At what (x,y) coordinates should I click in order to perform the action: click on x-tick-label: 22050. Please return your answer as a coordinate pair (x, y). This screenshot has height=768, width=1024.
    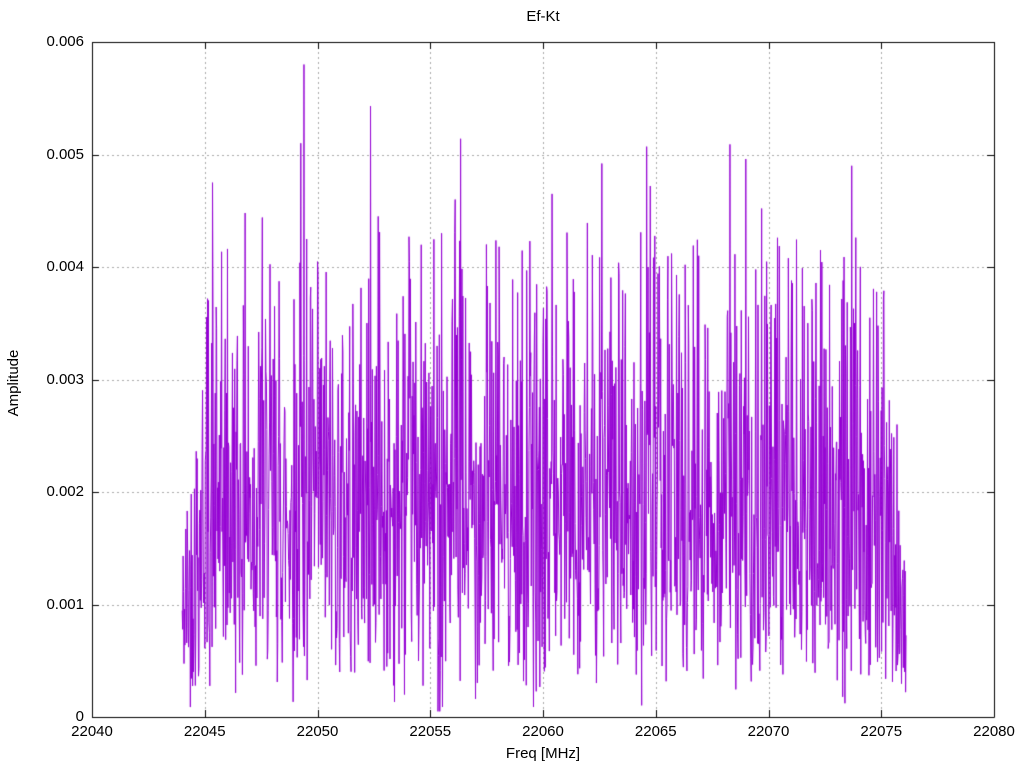
    Looking at the image, I should click on (317, 731).